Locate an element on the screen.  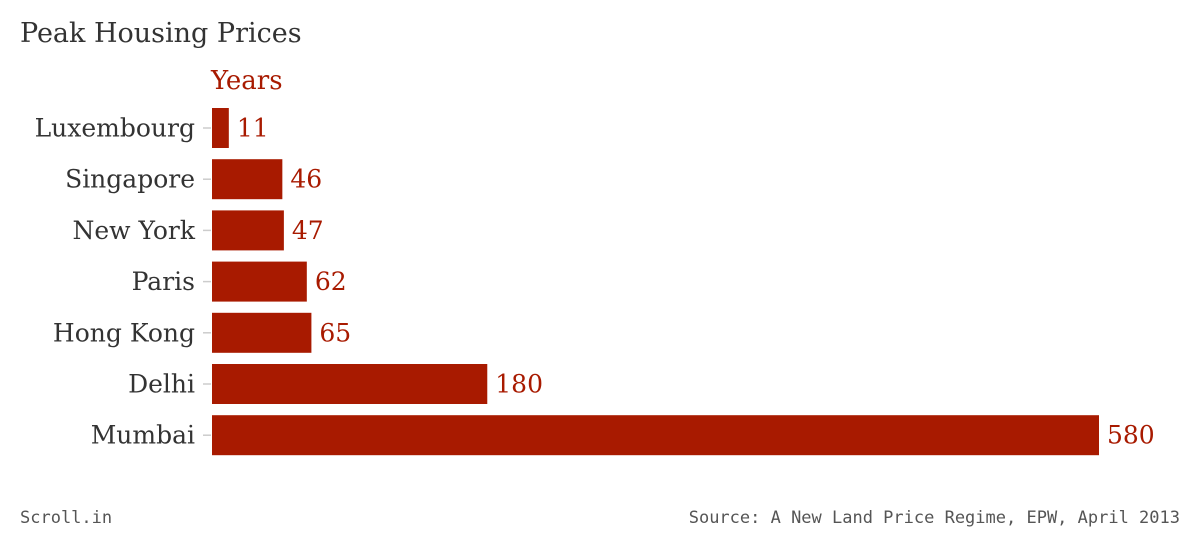
category-label: New York is located at coordinates (134, 230).